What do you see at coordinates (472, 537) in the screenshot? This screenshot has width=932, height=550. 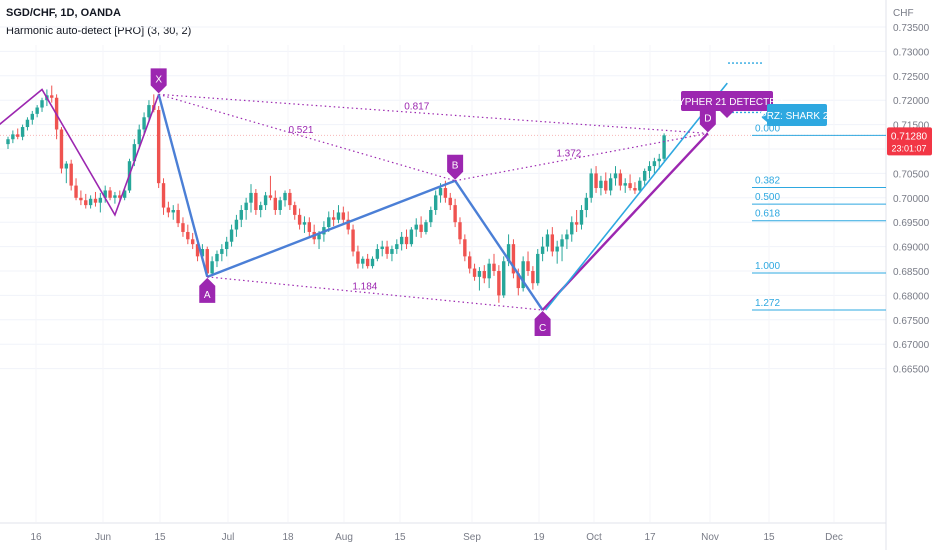 I see `x-tick-label: Sep` at bounding box center [472, 537].